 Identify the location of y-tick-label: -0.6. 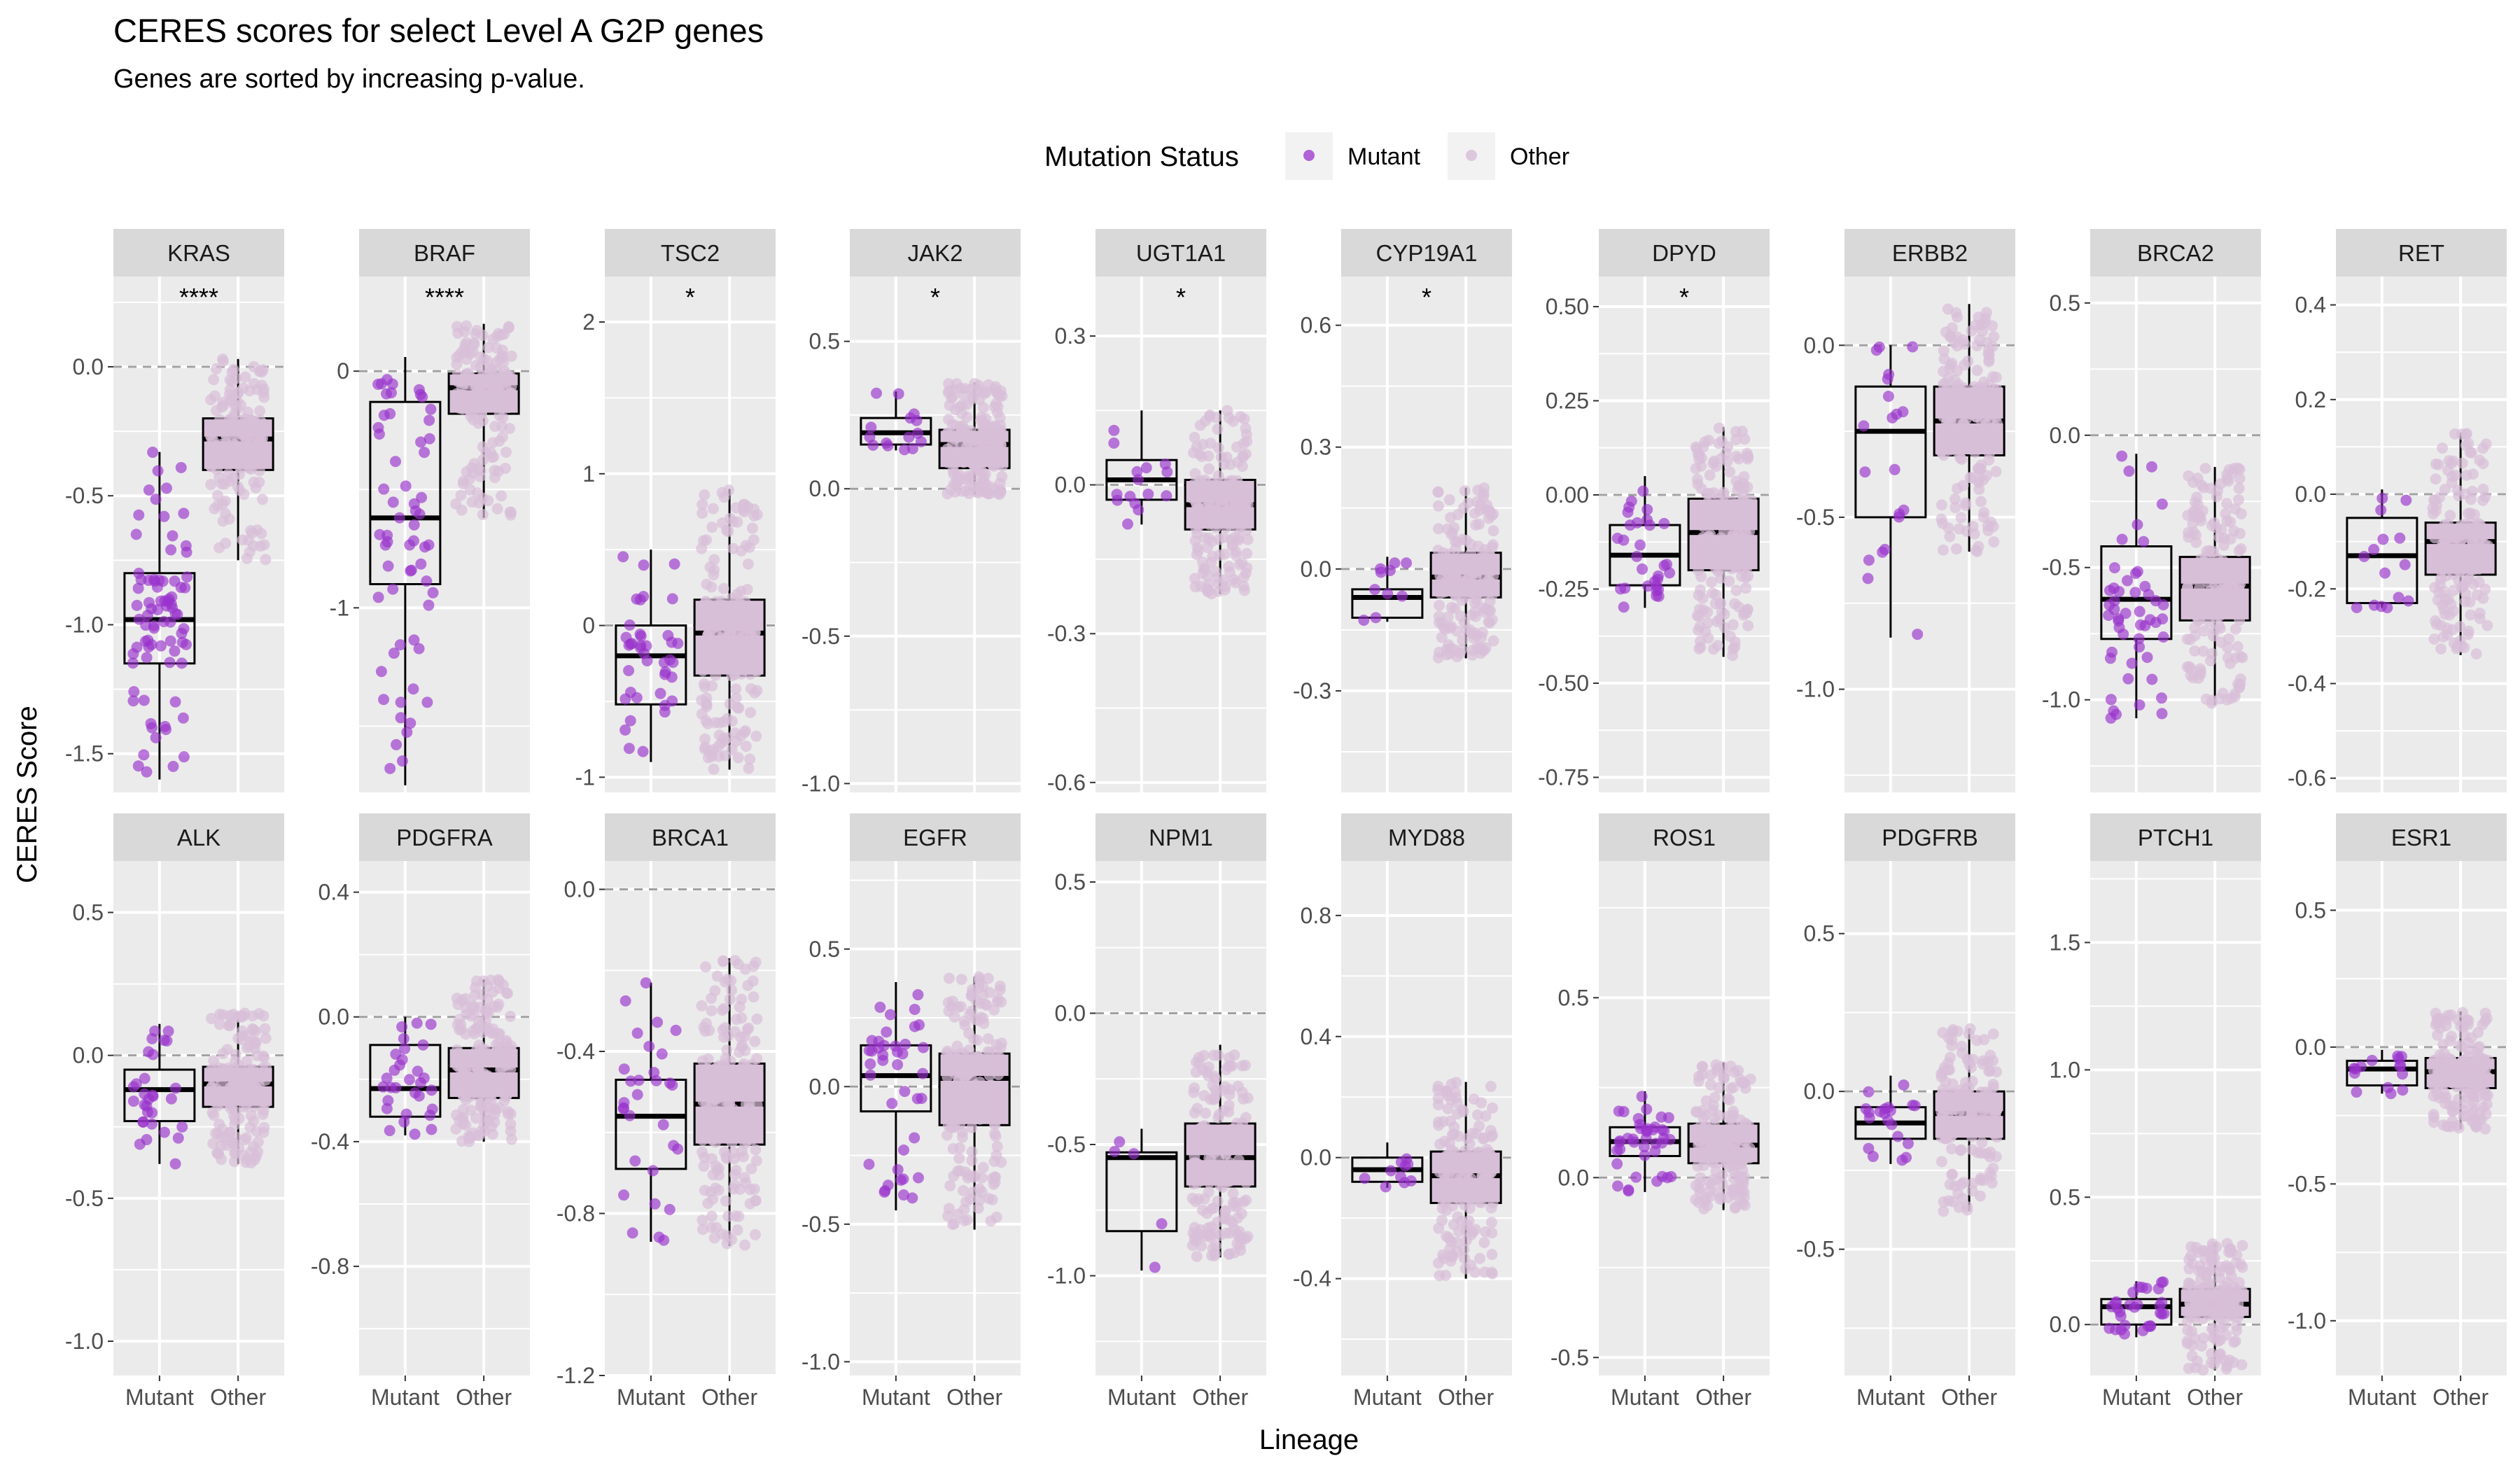
(2307, 778).